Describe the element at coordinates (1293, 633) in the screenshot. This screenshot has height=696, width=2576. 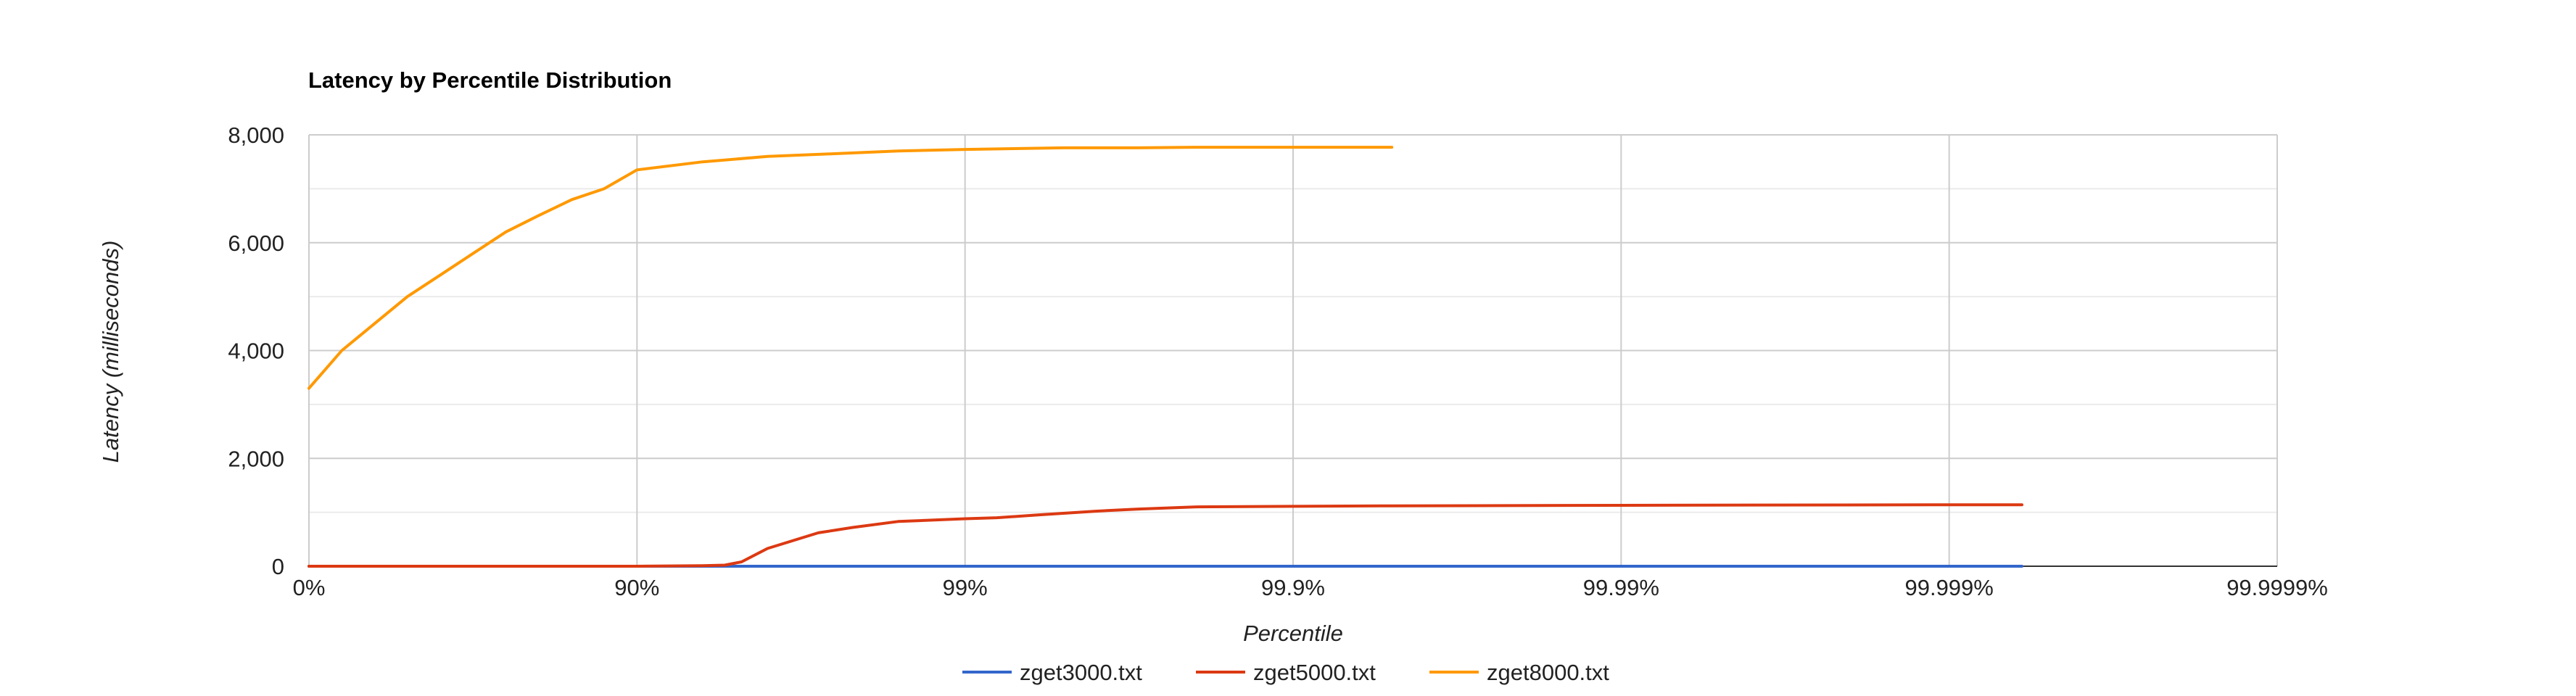
I see `x-axis-title: Percentile` at that location.